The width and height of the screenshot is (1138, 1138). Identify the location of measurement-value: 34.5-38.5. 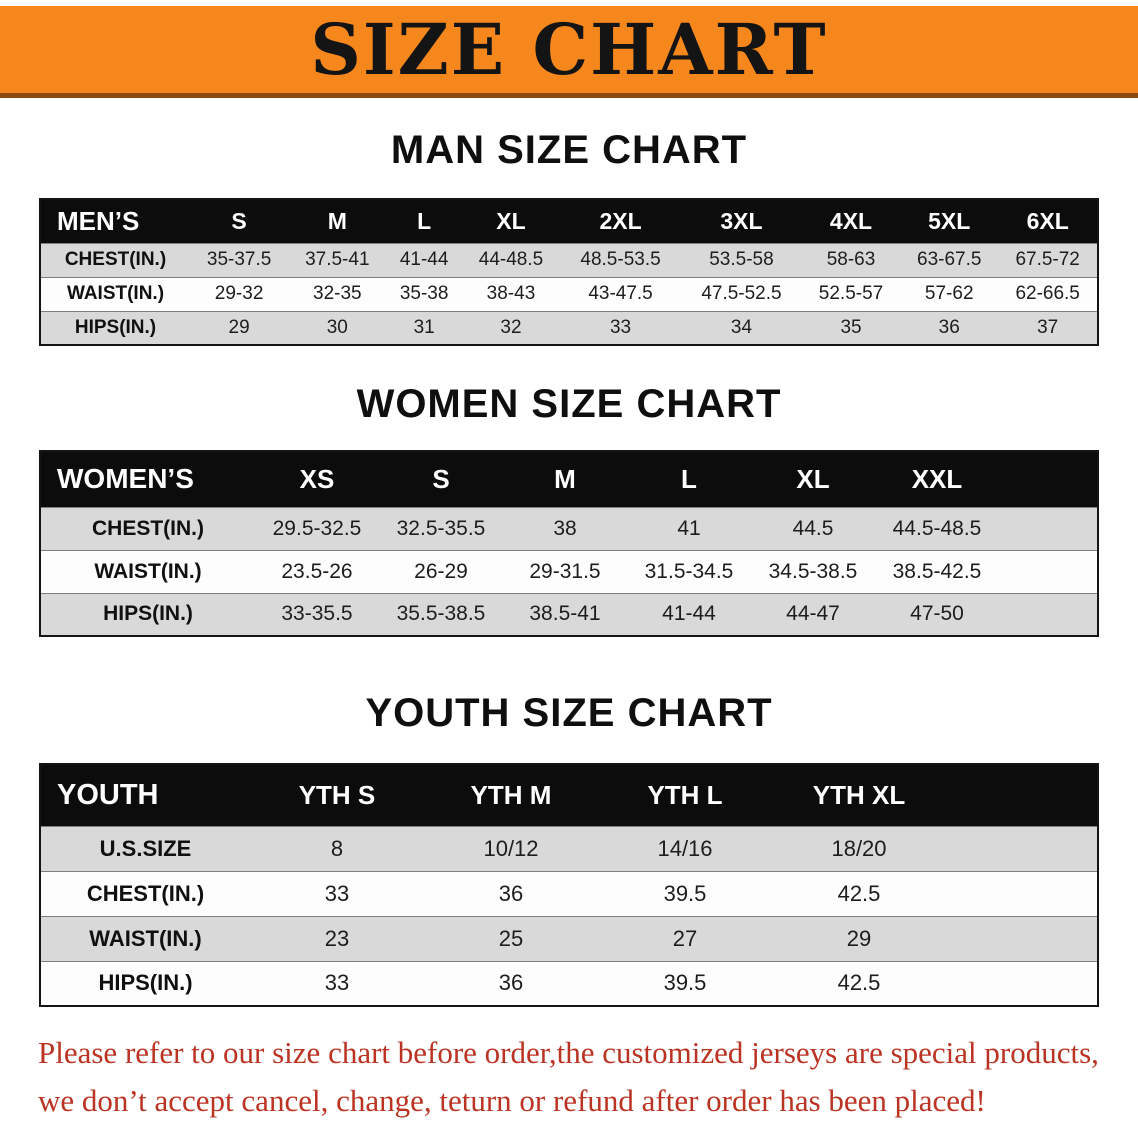
(813, 571).